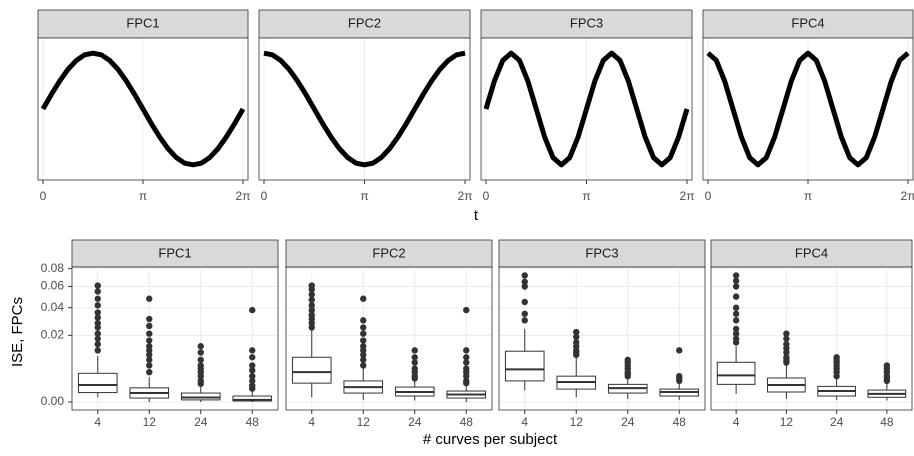 The height and width of the screenshot is (456, 914). What do you see at coordinates (490, 439) in the screenshot?
I see `x-axis-title: # curves per subject` at bounding box center [490, 439].